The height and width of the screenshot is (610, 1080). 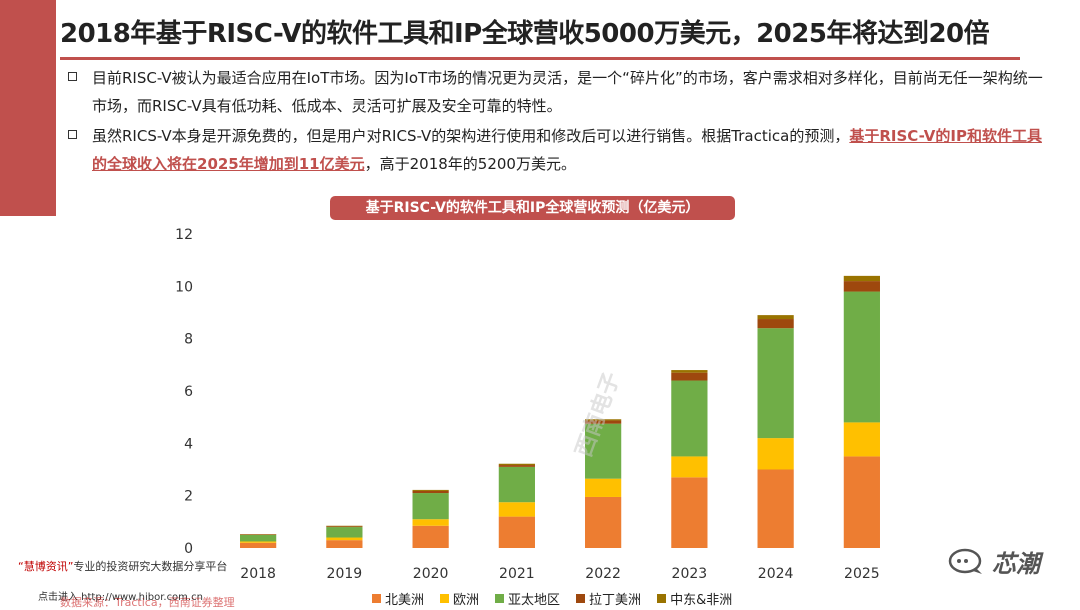 What do you see at coordinates (466, 598) in the screenshot?
I see `legend-label: 欧洲` at bounding box center [466, 598].